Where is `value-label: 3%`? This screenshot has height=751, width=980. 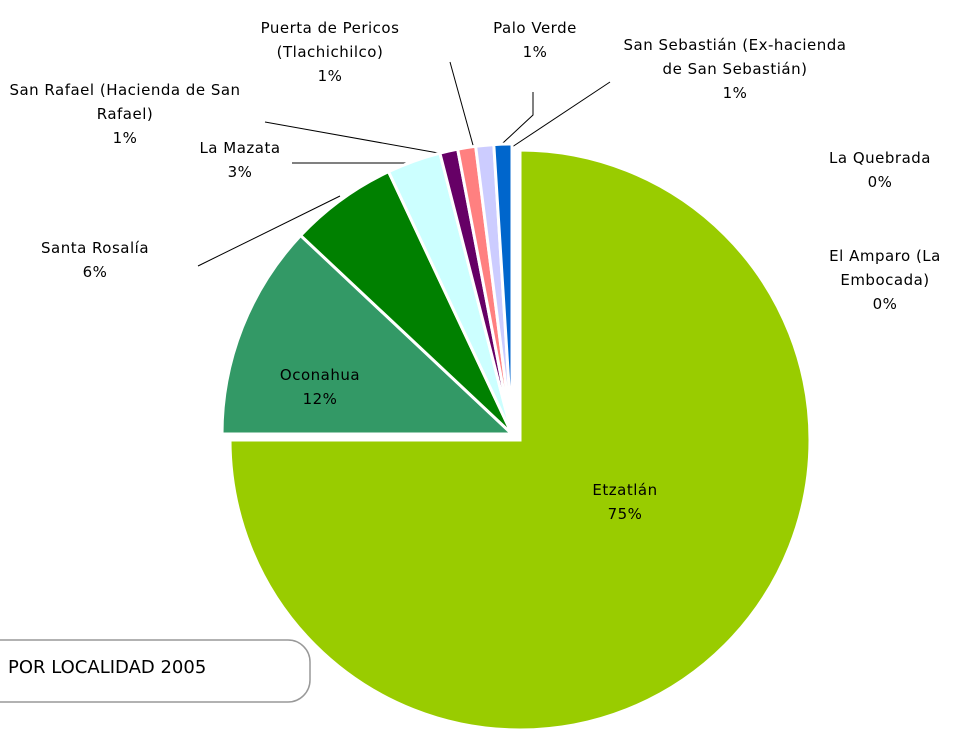
value-label: 3% is located at coordinates (240, 172).